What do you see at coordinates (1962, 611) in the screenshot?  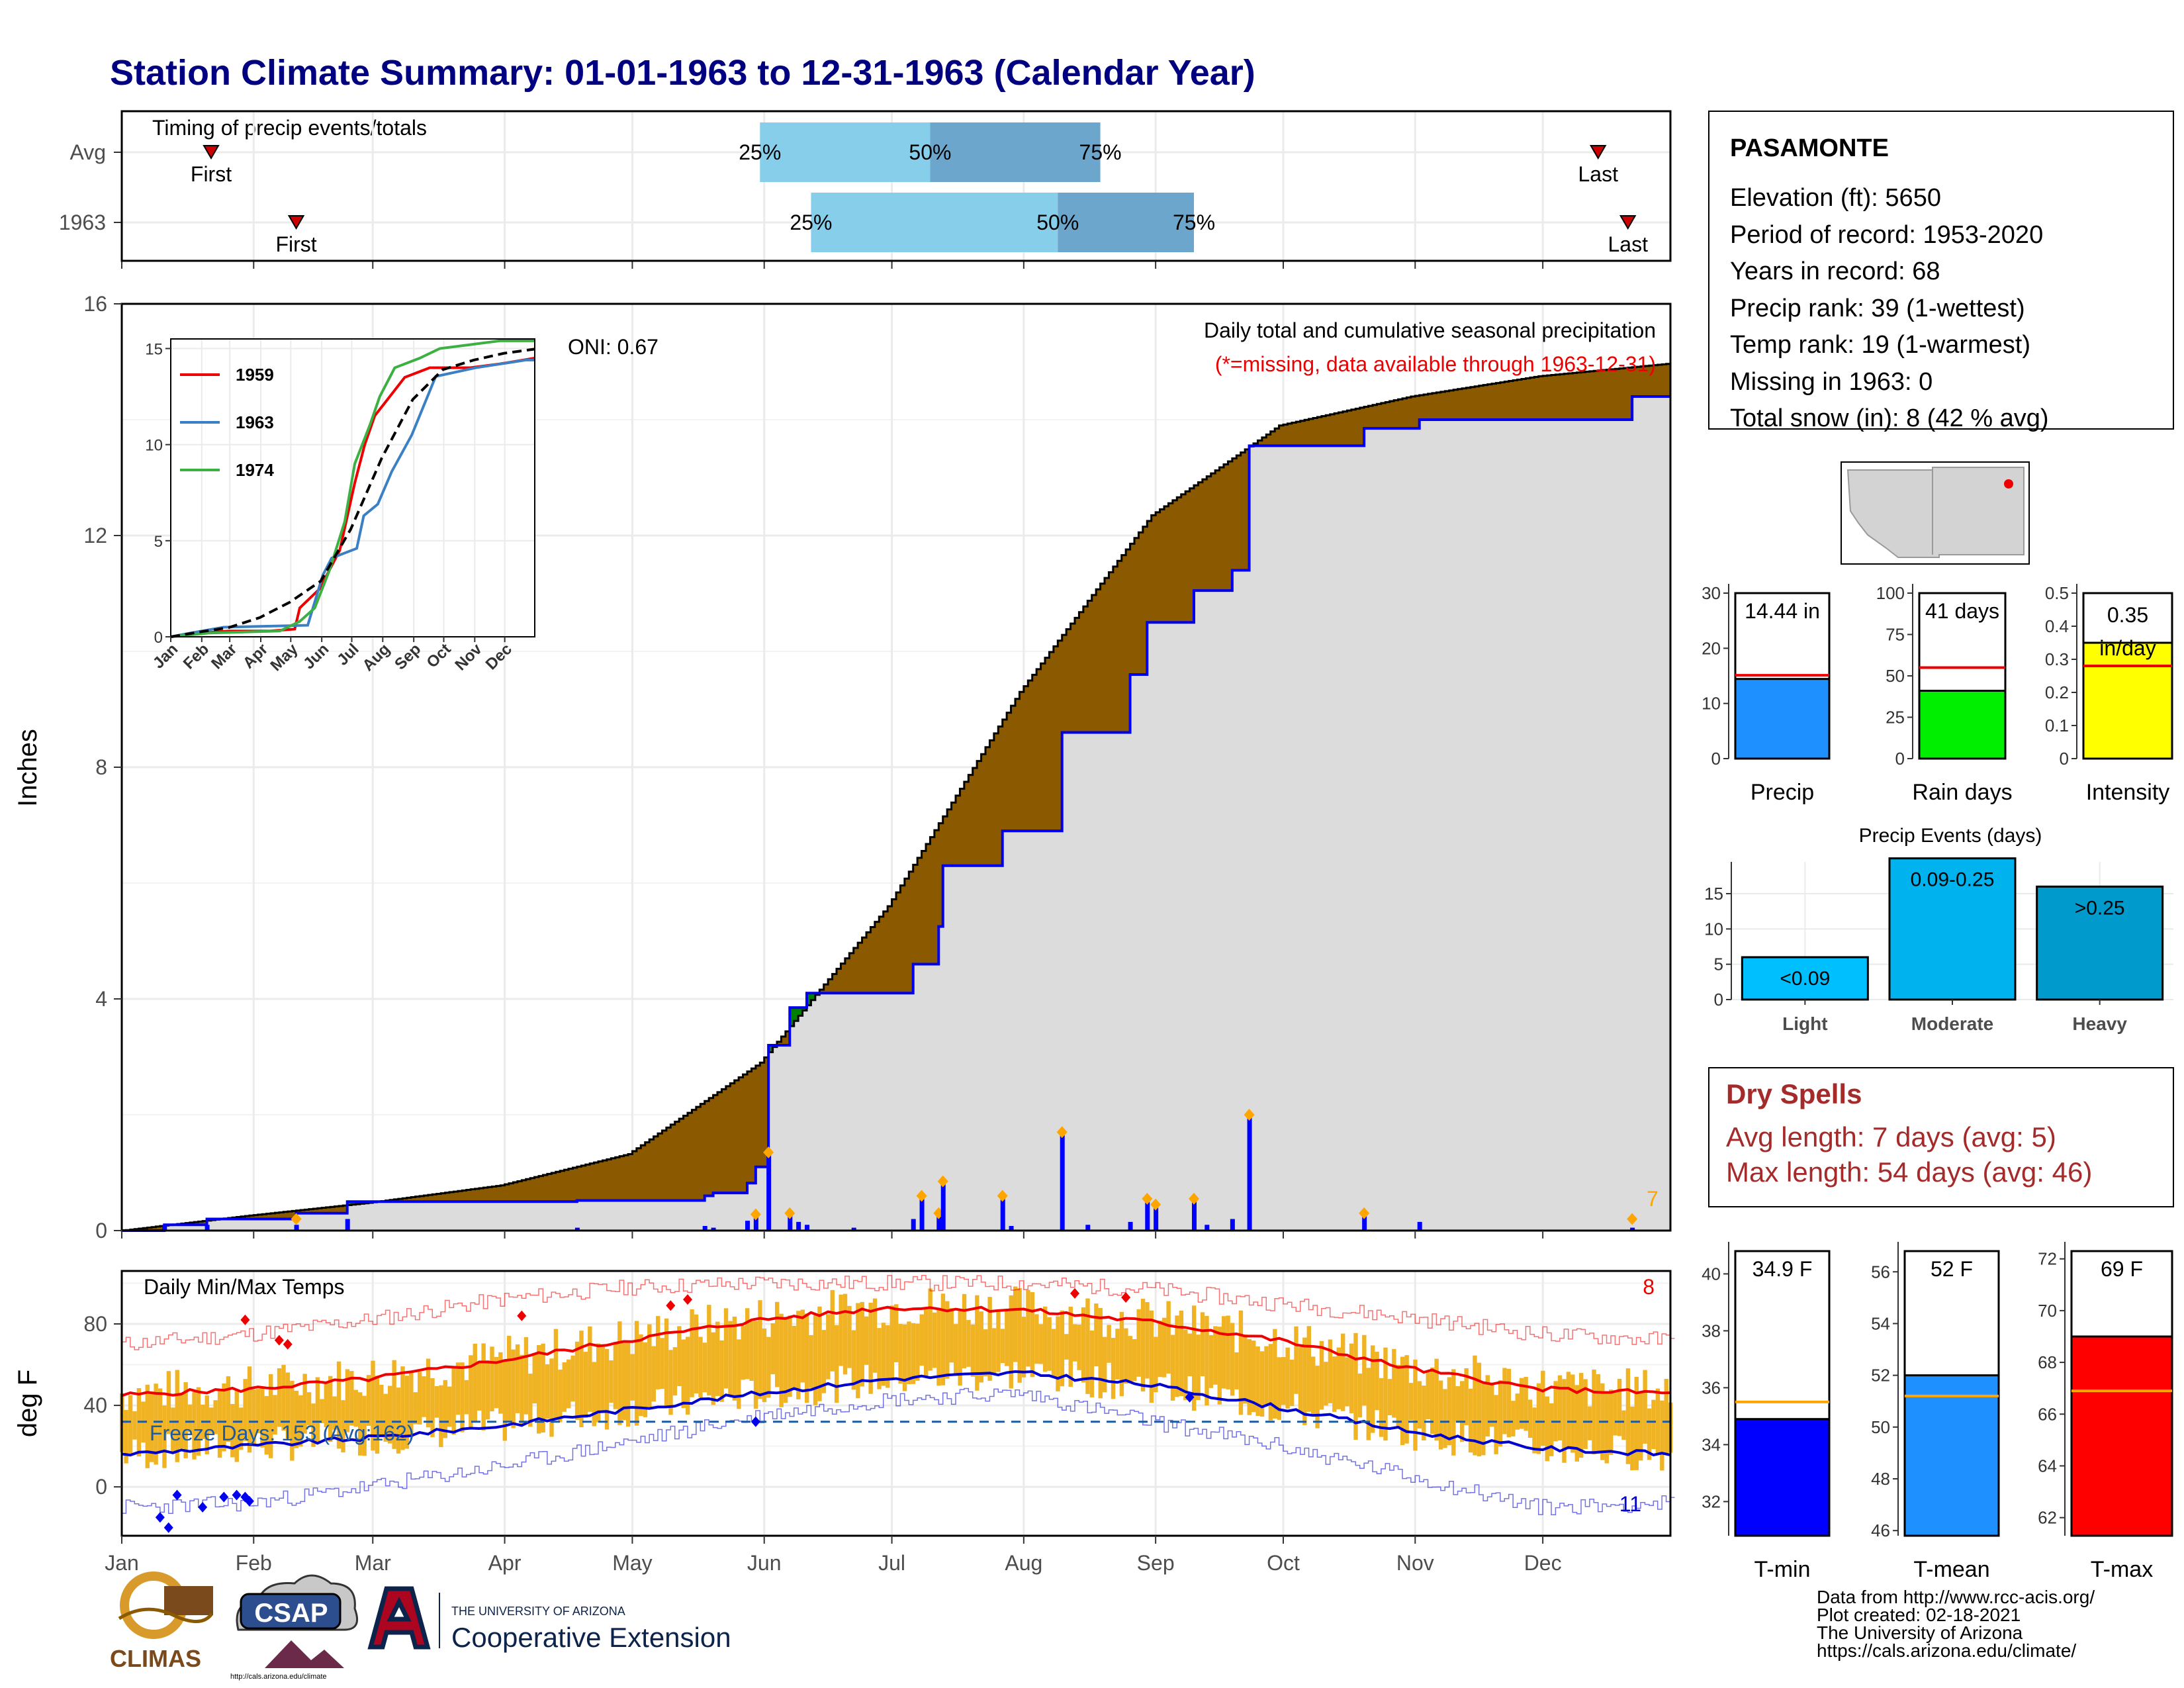 I see `summary-value-label: 41 days` at bounding box center [1962, 611].